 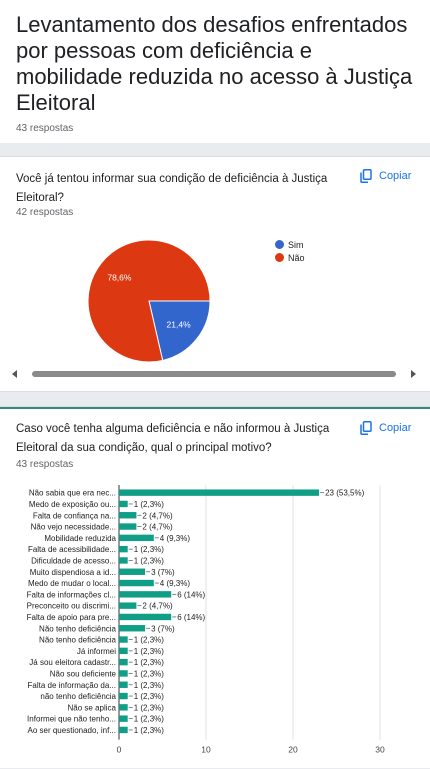 I want to click on pie-chart: 21,4% 78,6%, so click(x=149, y=301).